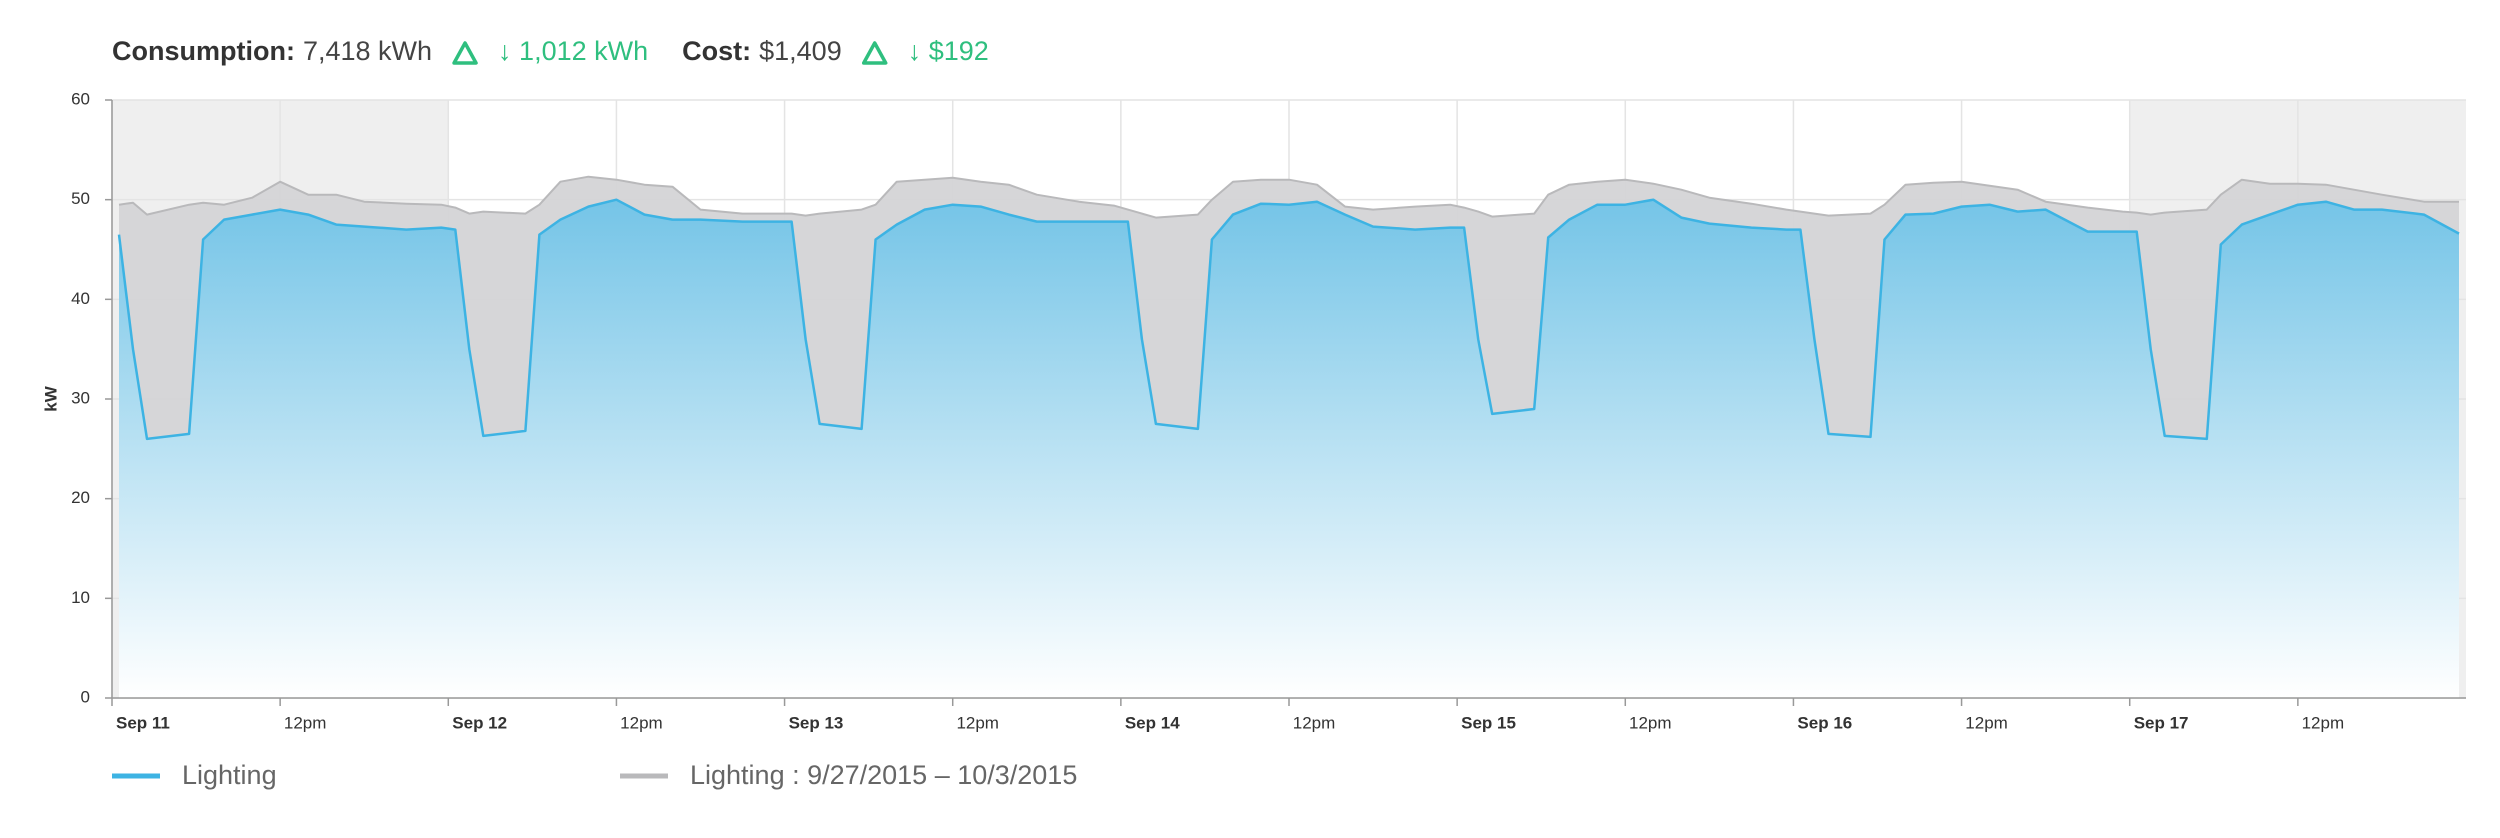 This screenshot has width=2500, height=838. I want to click on x-tick-label: Sep 15, so click(1488, 722).